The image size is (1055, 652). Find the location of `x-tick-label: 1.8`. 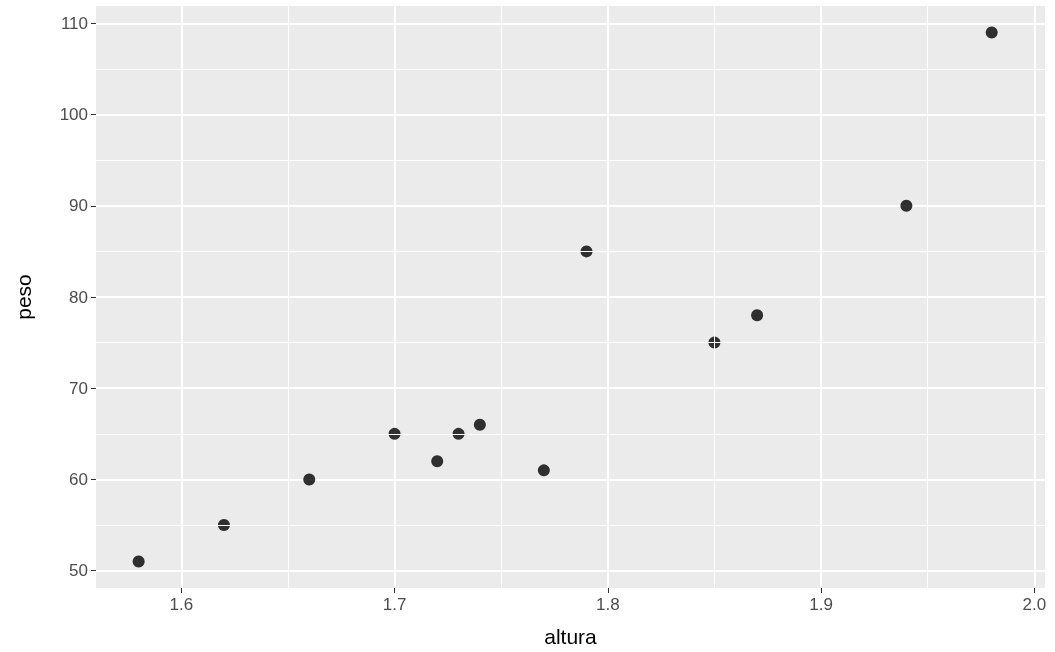

x-tick-label: 1.8 is located at coordinates (608, 604).